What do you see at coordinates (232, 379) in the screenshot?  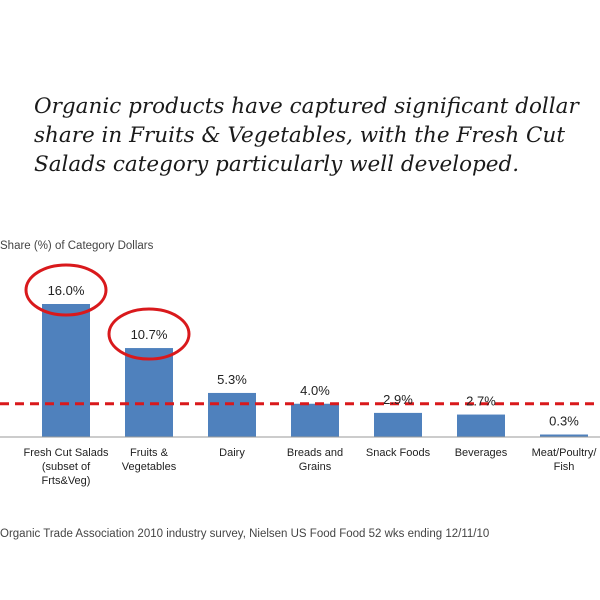 I see `value-label-3: 5.3%` at bounding box center [232, 379].